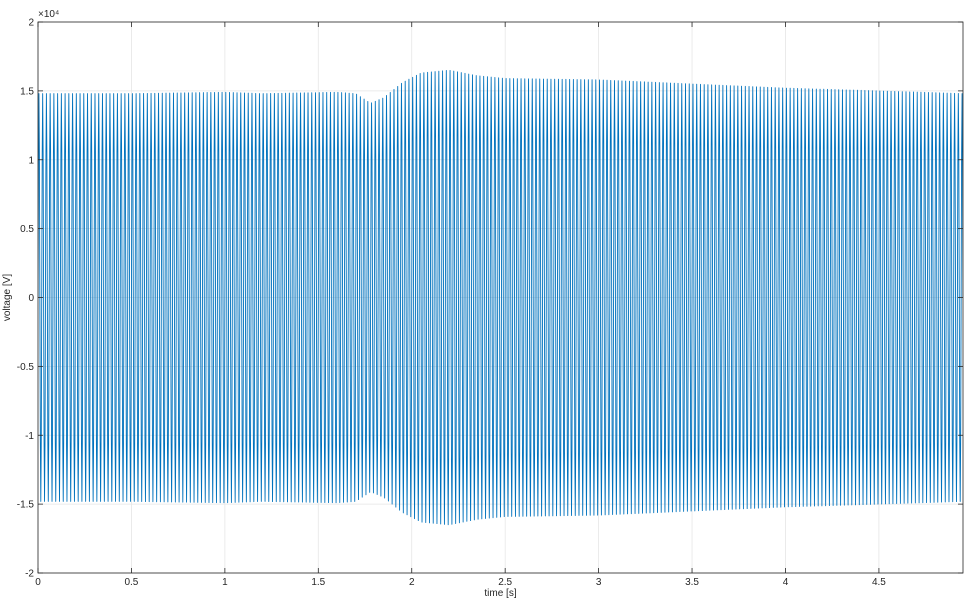 The width and height of the screenshot is (964, 599). What do you see at coordinates (31, 160) in the screenshot?
I see `y-tick-label: 1` at bounding box center [31, 160].